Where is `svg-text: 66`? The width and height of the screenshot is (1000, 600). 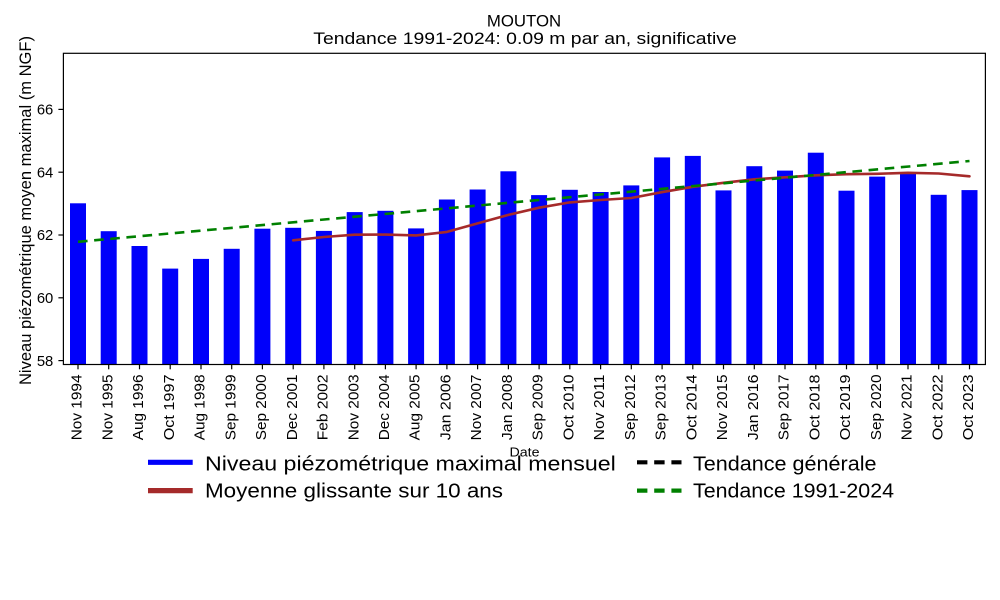 svg-text: 66 is located at coordinates (45, 111).